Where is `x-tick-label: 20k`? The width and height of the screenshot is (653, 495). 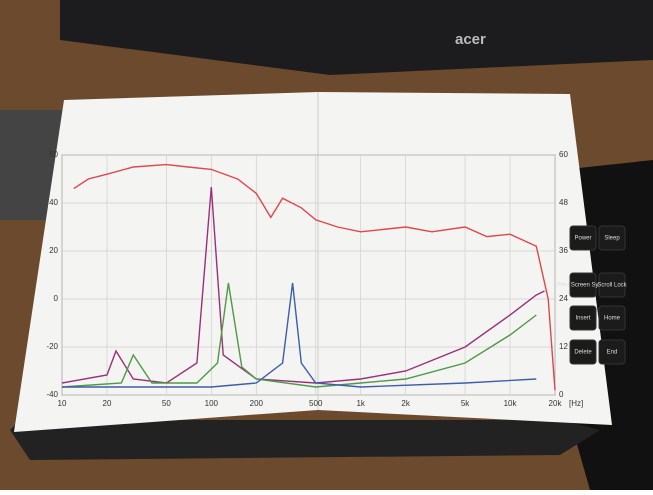 x-tick-label: 20k is located at coordinates (556, 403).